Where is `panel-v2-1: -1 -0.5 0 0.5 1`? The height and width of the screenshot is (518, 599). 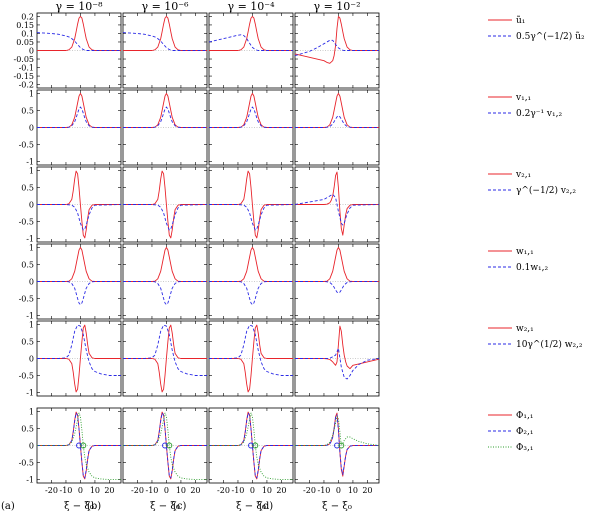 panel-v2-1: -1 -0.5 0 0.5 1 is located at coordinates (70, 205).